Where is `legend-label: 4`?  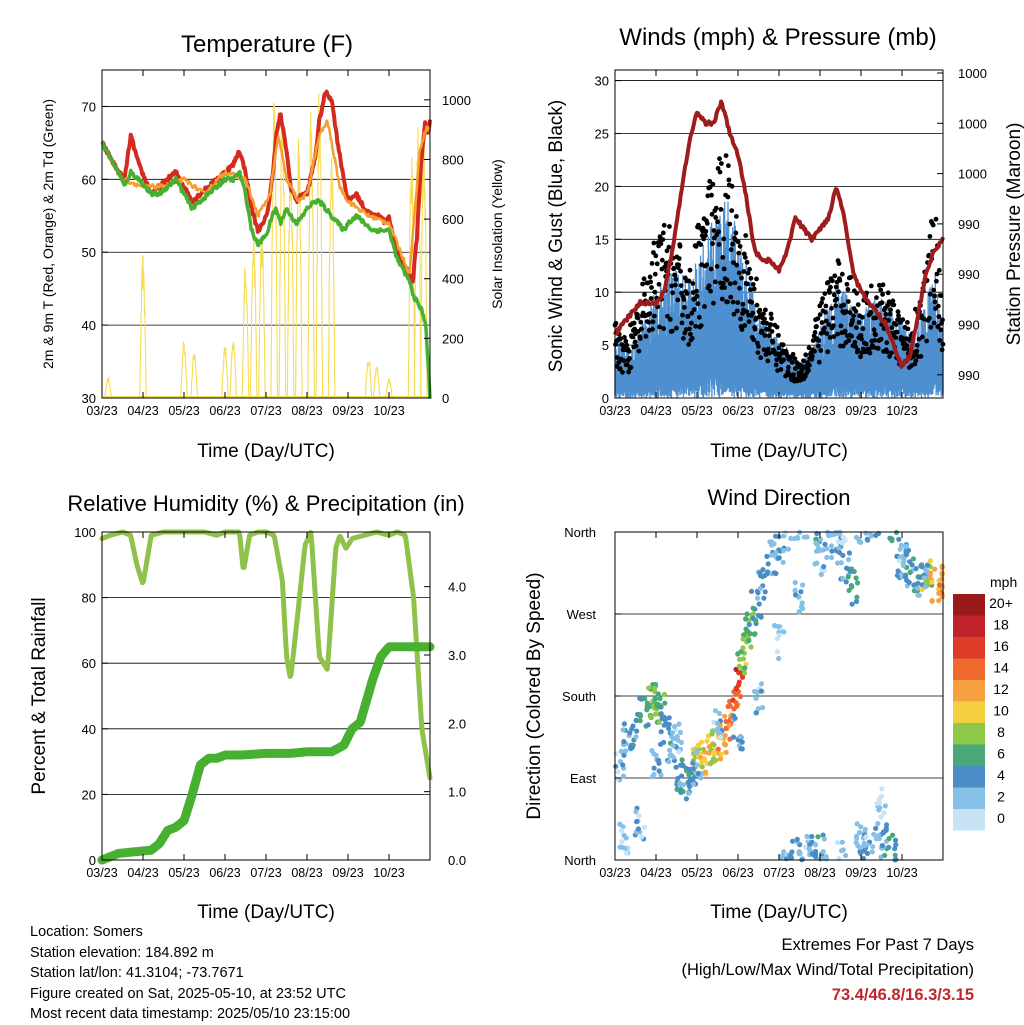 legend-label: 4 is located at coordinates (1001, 775).